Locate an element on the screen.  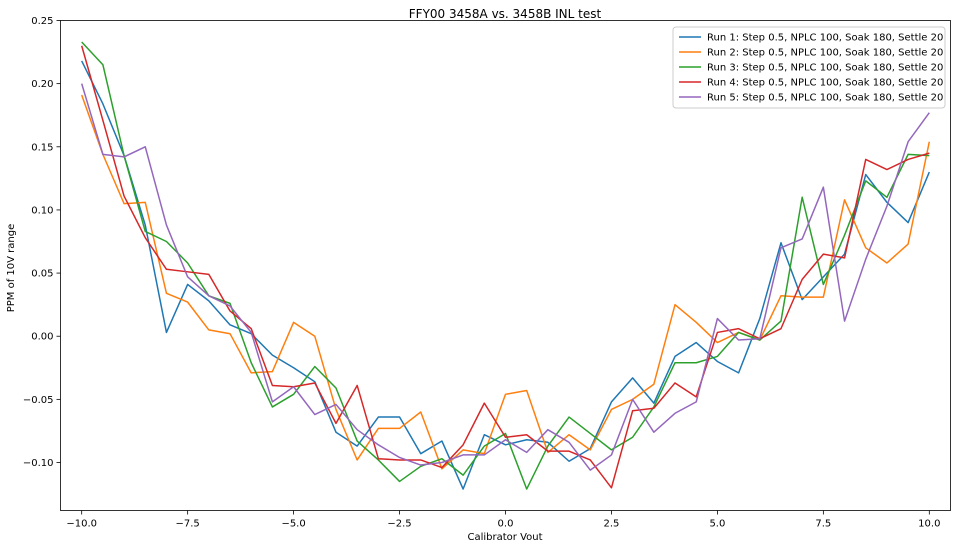
y-tick-label: 0.10 is located at coordinates (42, 210).